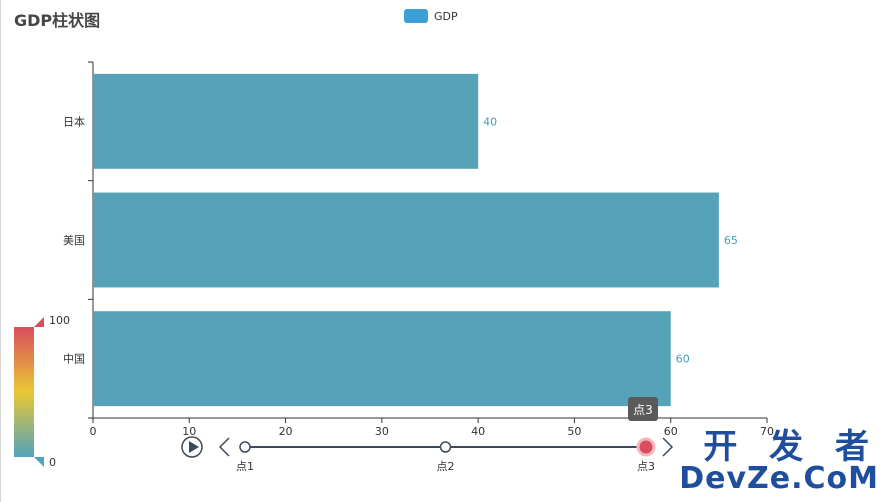 Image resolution: width=889 pixels, height=502 pixels. I want to click on watermark-line1: 开 发 者, so click(791, 447).